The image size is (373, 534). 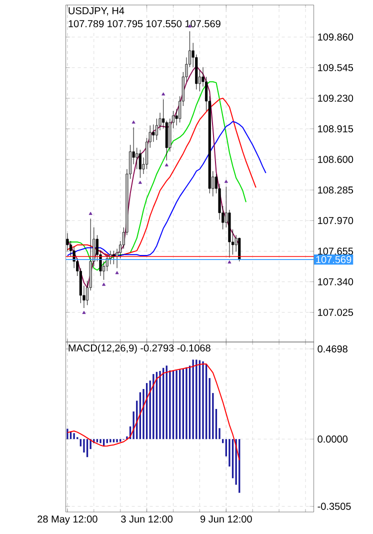 I want to click on y-tick-label: 107.025, so click(x=336, y=312).